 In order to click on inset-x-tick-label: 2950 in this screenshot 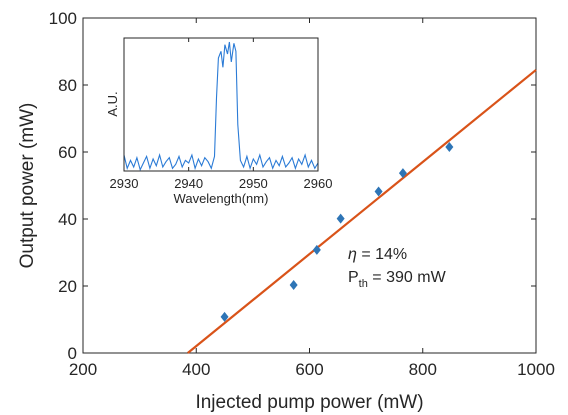, I will do `click(253, 183)`.